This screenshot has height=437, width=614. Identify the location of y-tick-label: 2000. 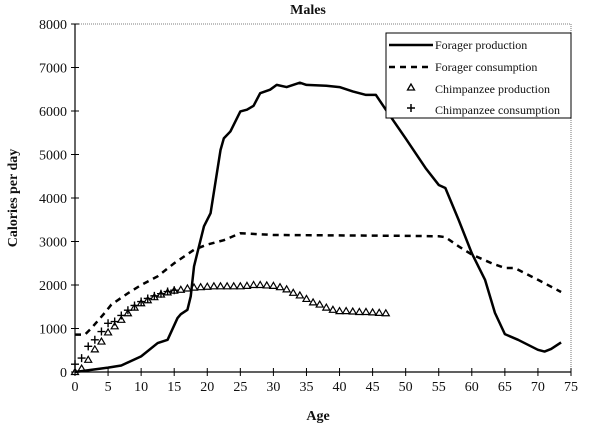
(53, 286).